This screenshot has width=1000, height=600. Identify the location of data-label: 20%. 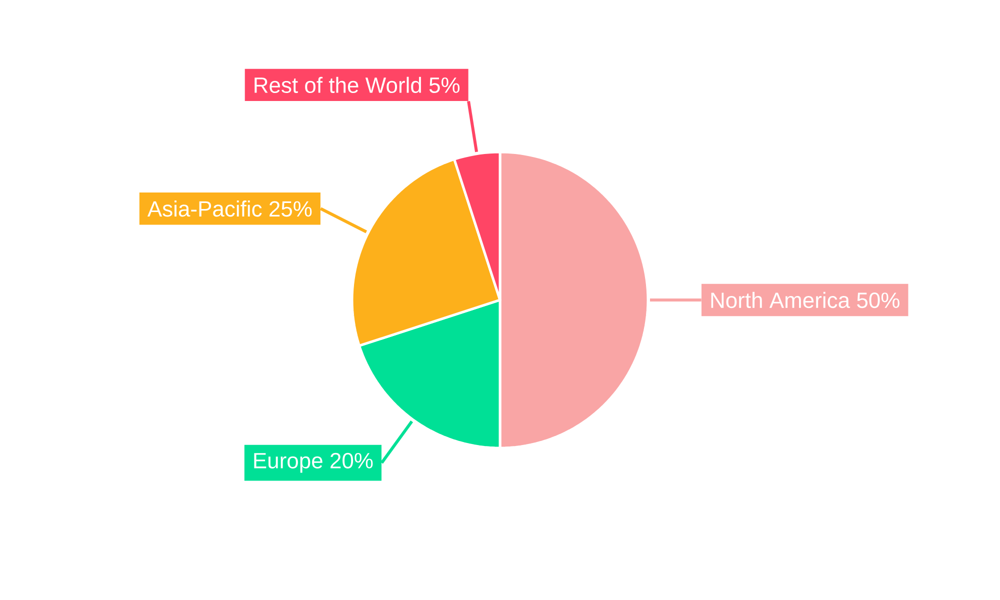
(351, 460).